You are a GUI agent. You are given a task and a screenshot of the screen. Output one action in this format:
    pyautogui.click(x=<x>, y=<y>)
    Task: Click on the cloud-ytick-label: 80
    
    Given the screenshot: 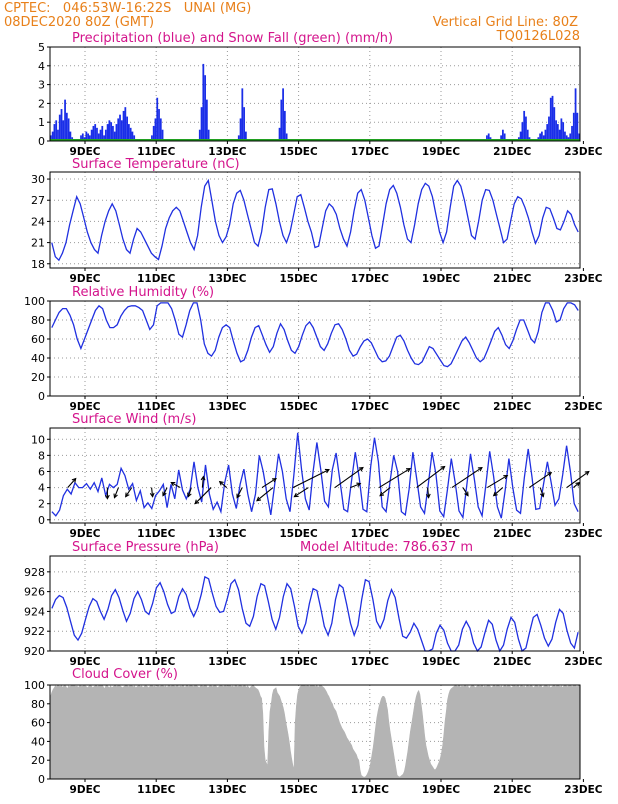 What is the action you would take?
    pyautogui.click(x=38, y=704)
    